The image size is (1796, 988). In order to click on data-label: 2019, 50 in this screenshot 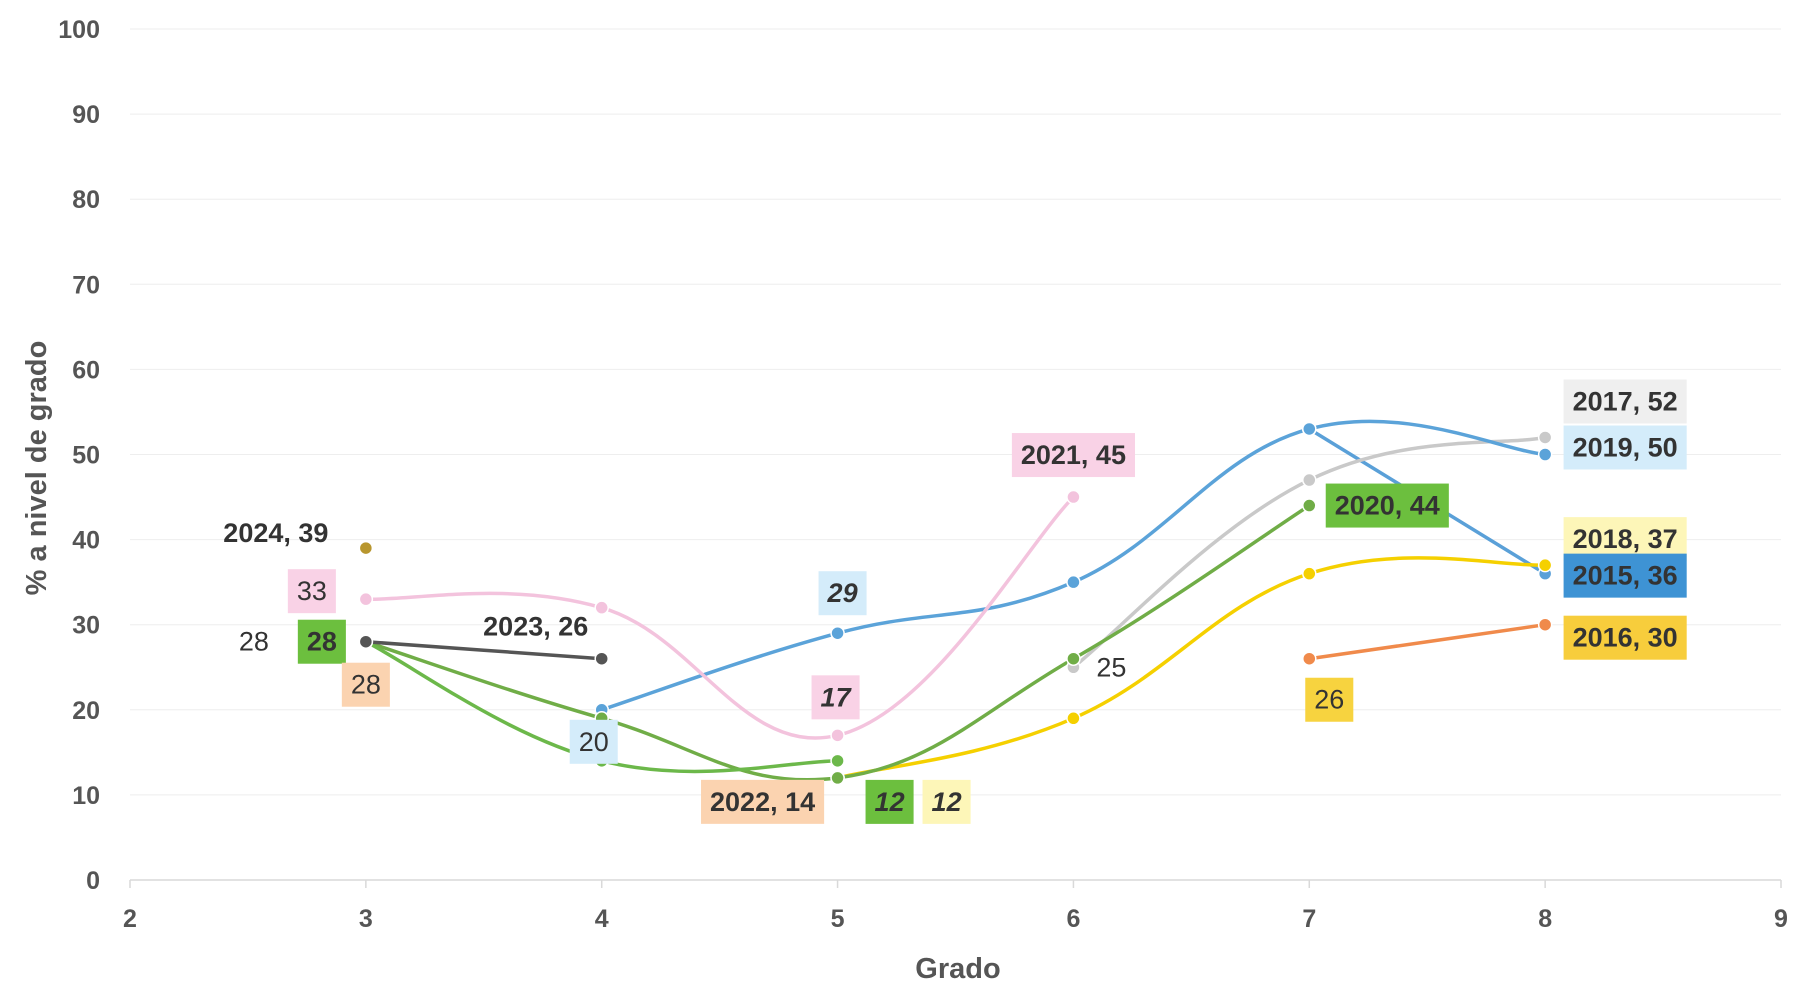, I will do `click(1625, 447)`.